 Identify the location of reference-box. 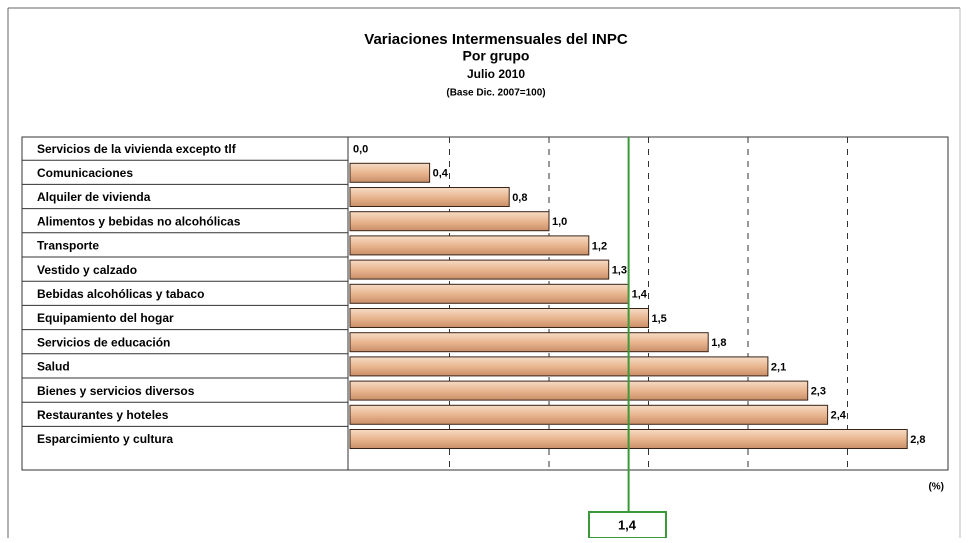
(627, 525).